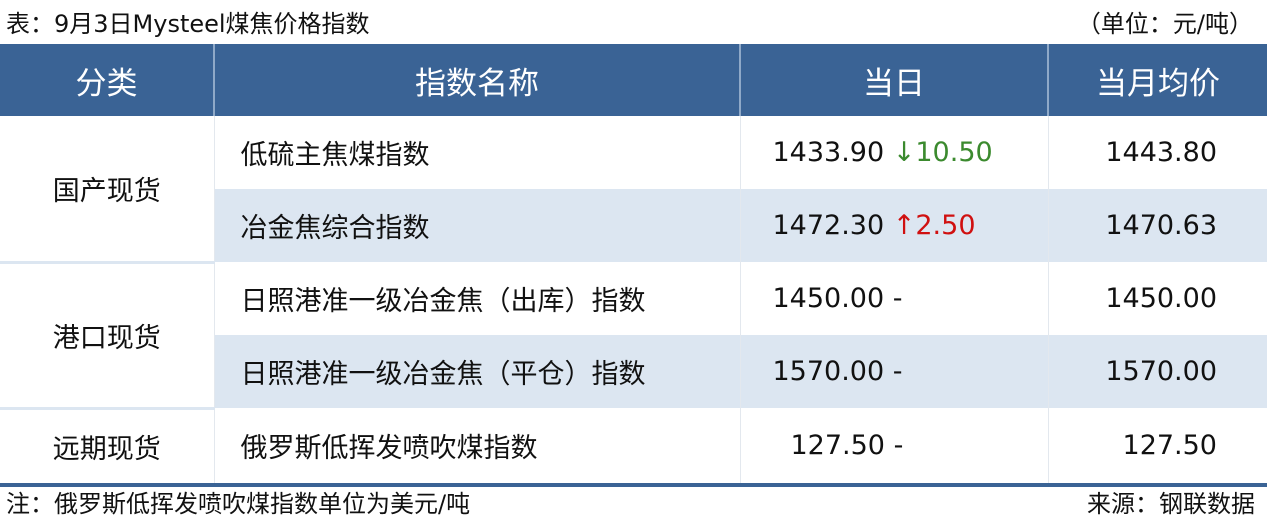 Image resolution: width=1267 pixels, height=531 pixels. I want to click on day-value: 1450.00 -, so click(894, 298).